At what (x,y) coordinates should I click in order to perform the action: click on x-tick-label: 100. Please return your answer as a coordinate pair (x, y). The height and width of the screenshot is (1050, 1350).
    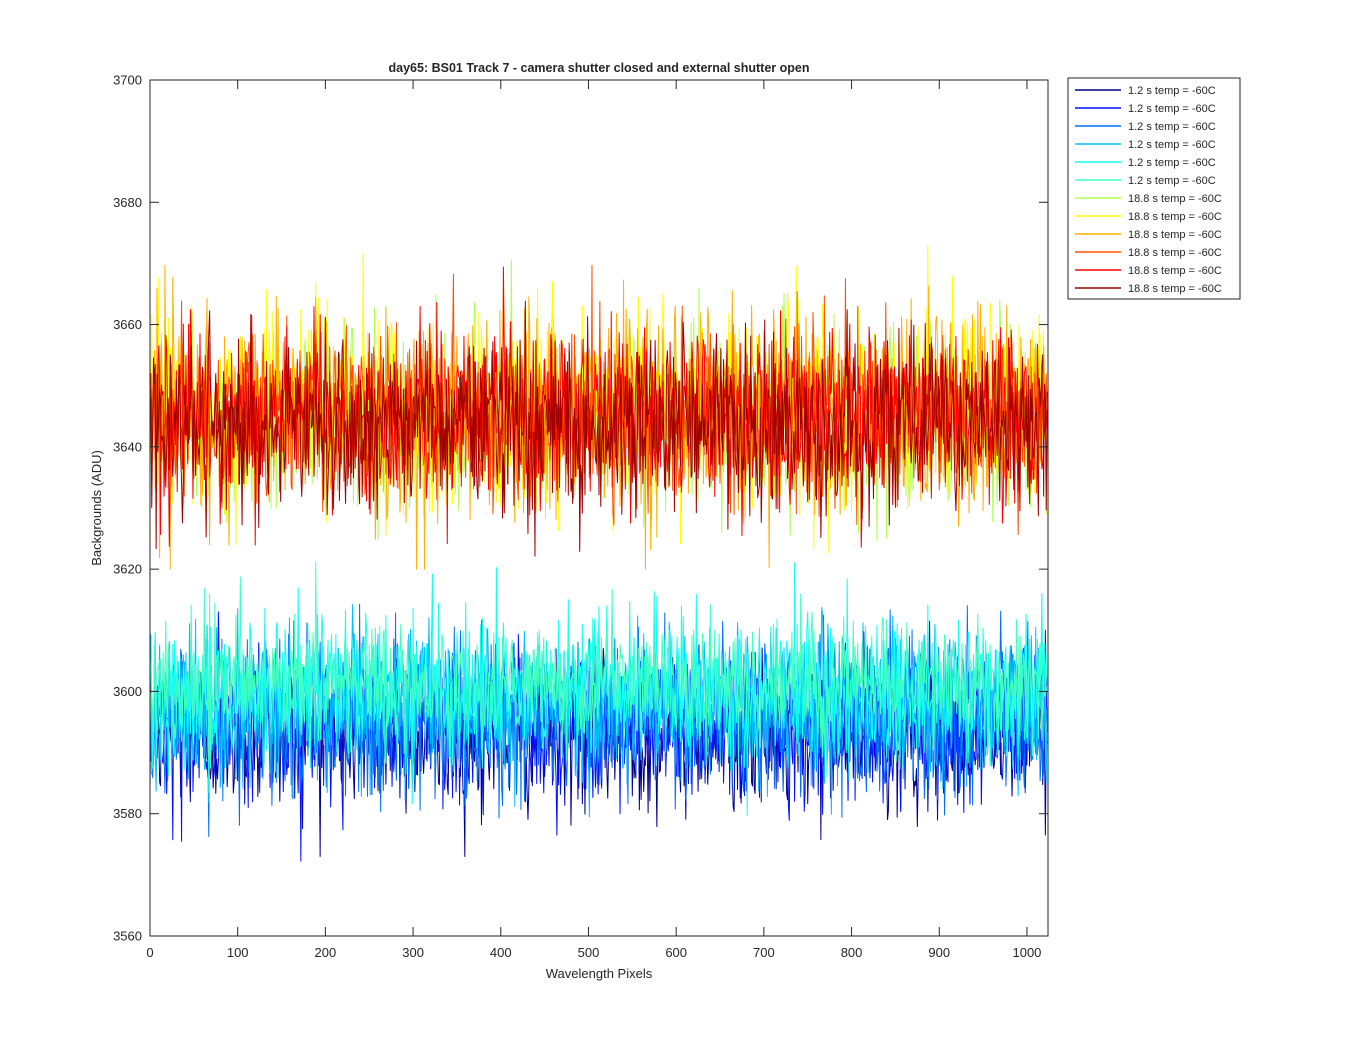
    Looking at the image, I should click on (238, 952).